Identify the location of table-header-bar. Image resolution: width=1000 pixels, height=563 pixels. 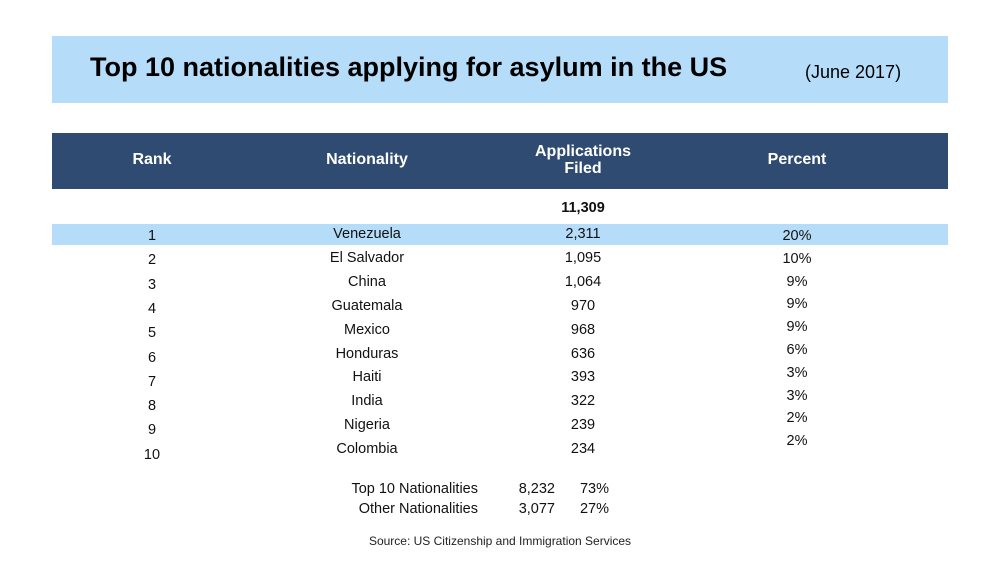
(500, 161).